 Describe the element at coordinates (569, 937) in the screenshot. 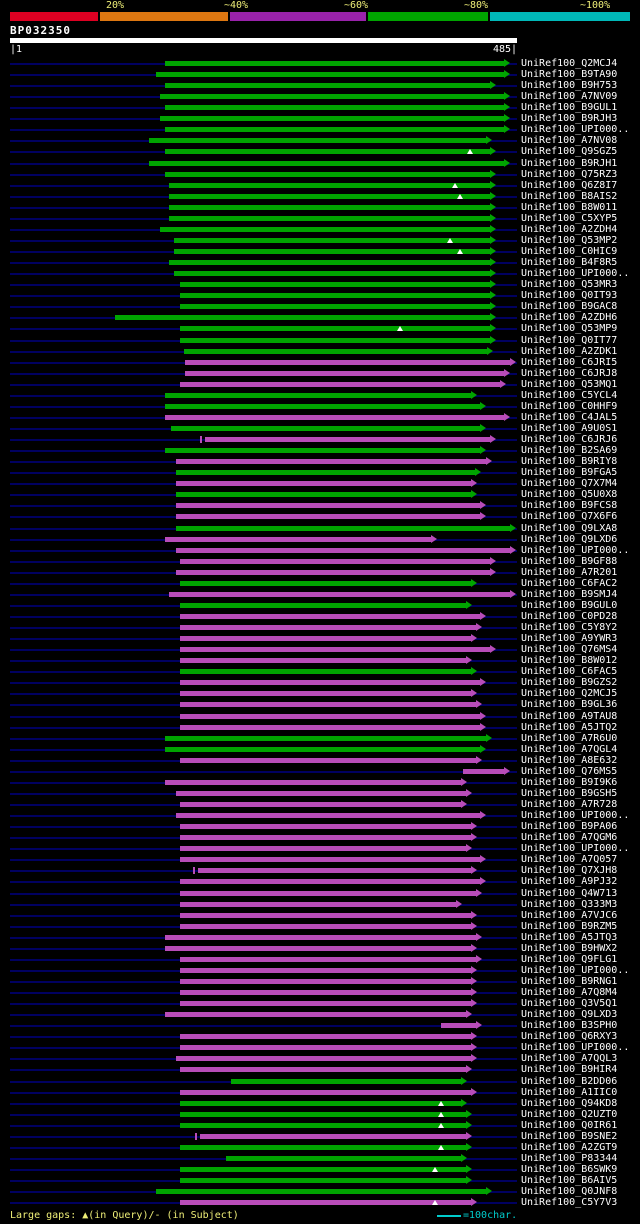

I see `hit-accession-label: UniRef100_A5JTQ3` at that location.